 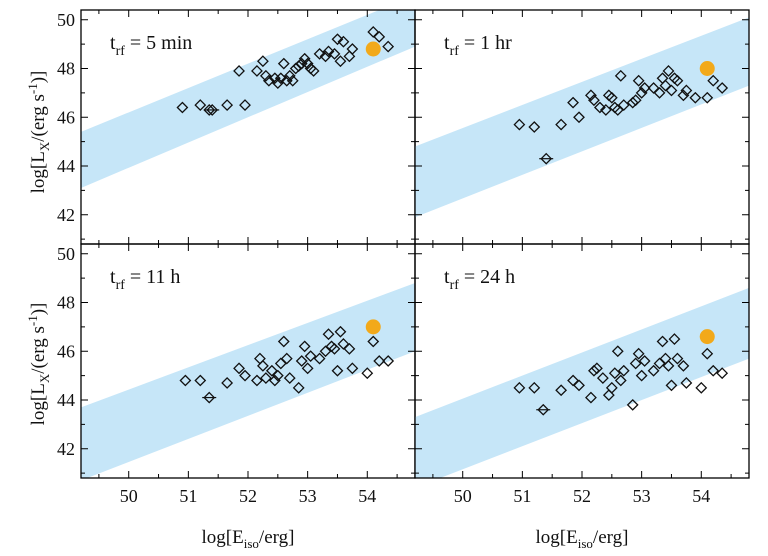 I want to click on annotation-rest: = 24 h, so click(x=487, y=277).